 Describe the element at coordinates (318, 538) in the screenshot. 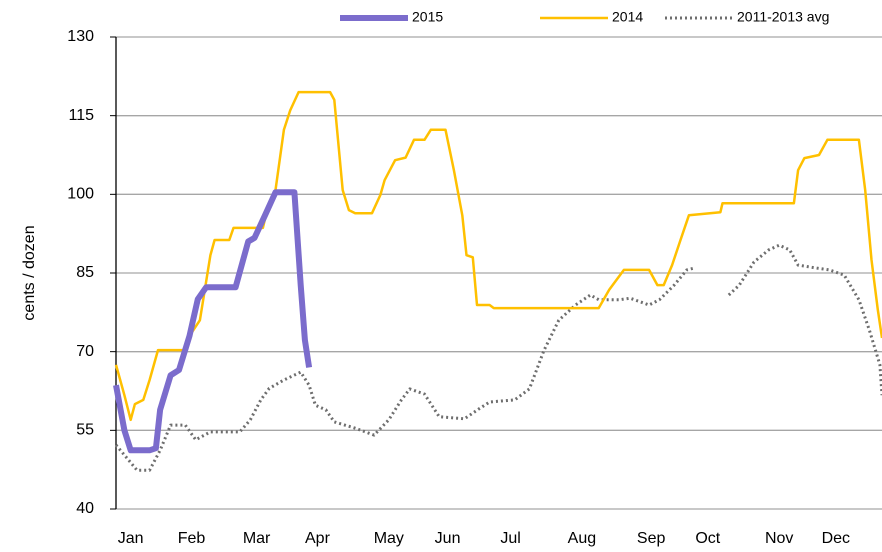

I see `x-tick-label: Apr` at that location.